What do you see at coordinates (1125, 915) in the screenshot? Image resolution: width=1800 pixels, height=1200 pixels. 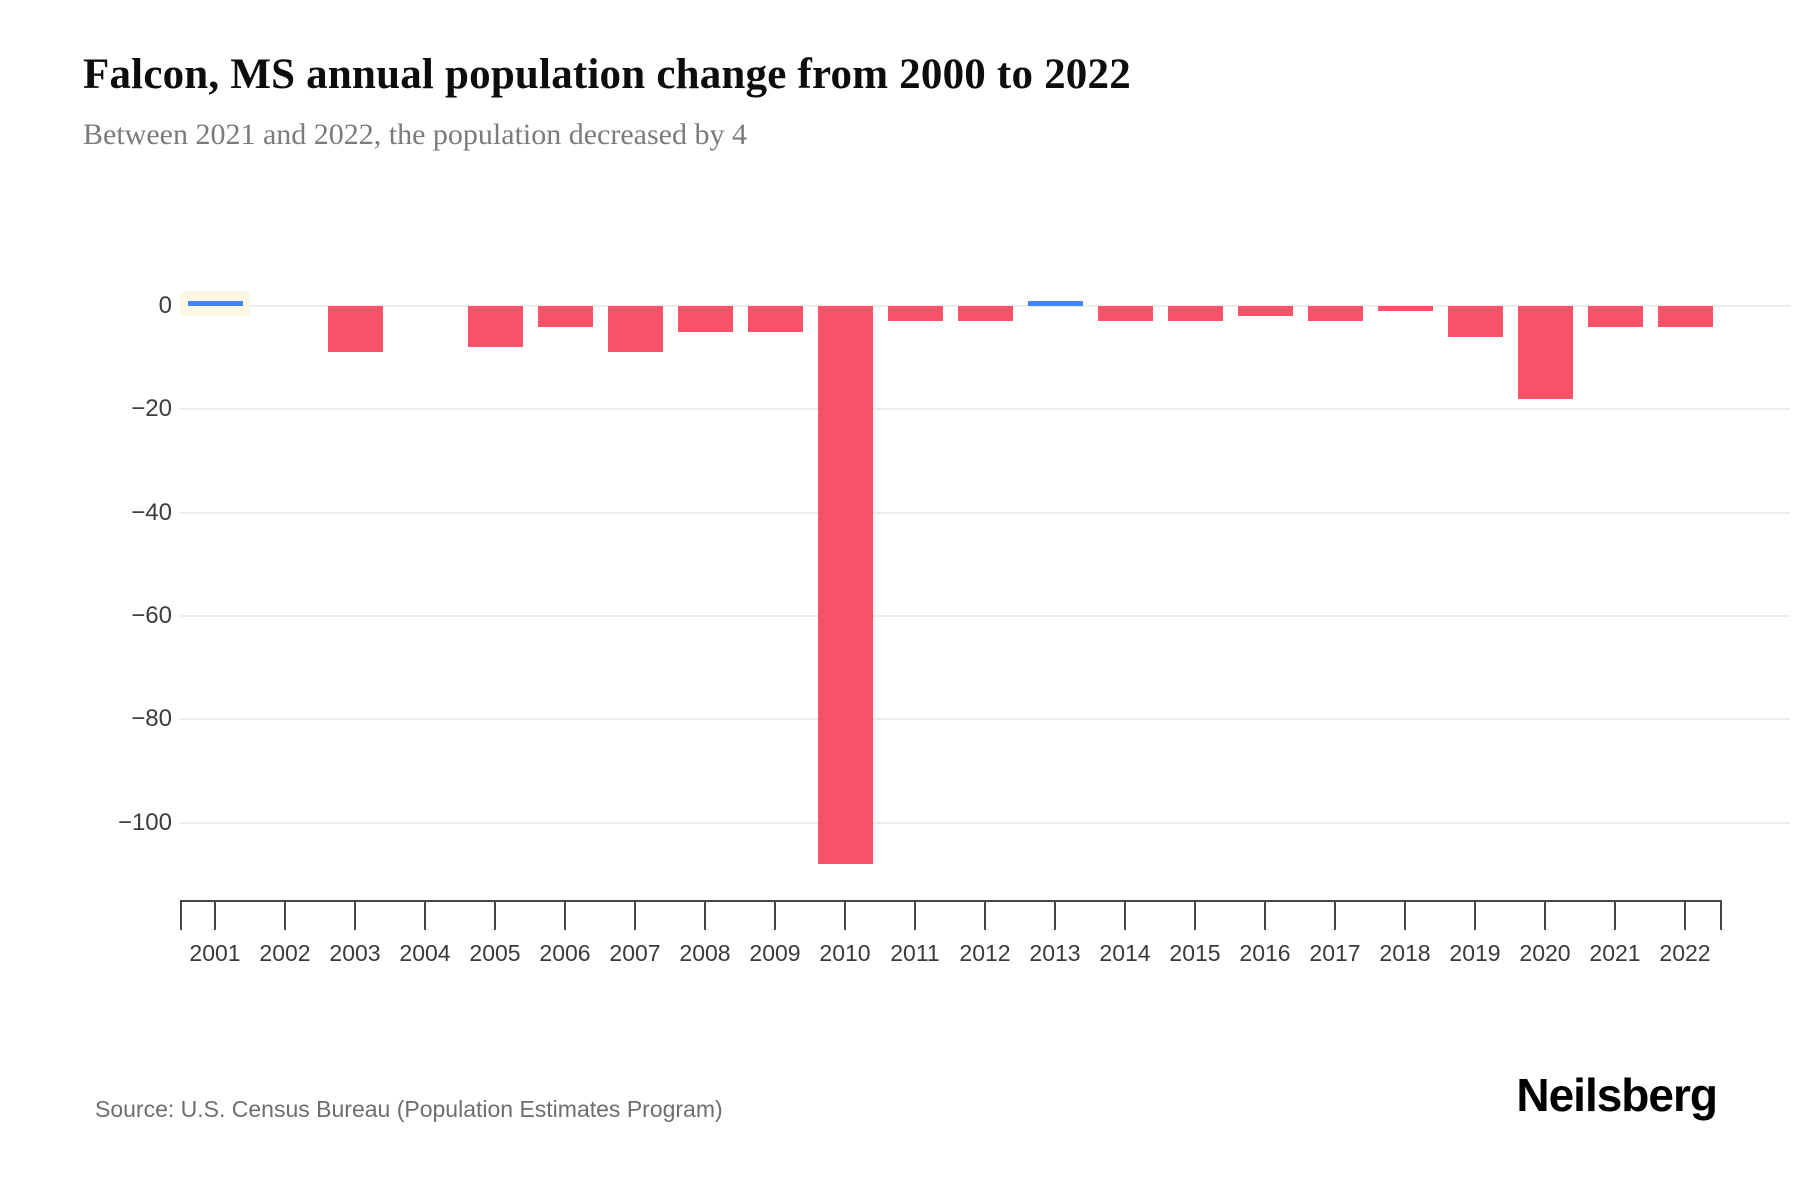 I see `x-axis-tick-2014` at bounding box center [1125, 915].